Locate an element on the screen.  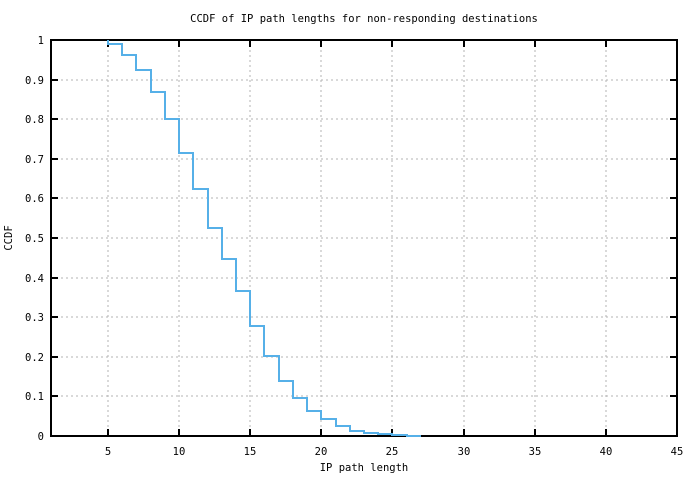
x-tick-label: 45 is located at coordinates (677, 452).